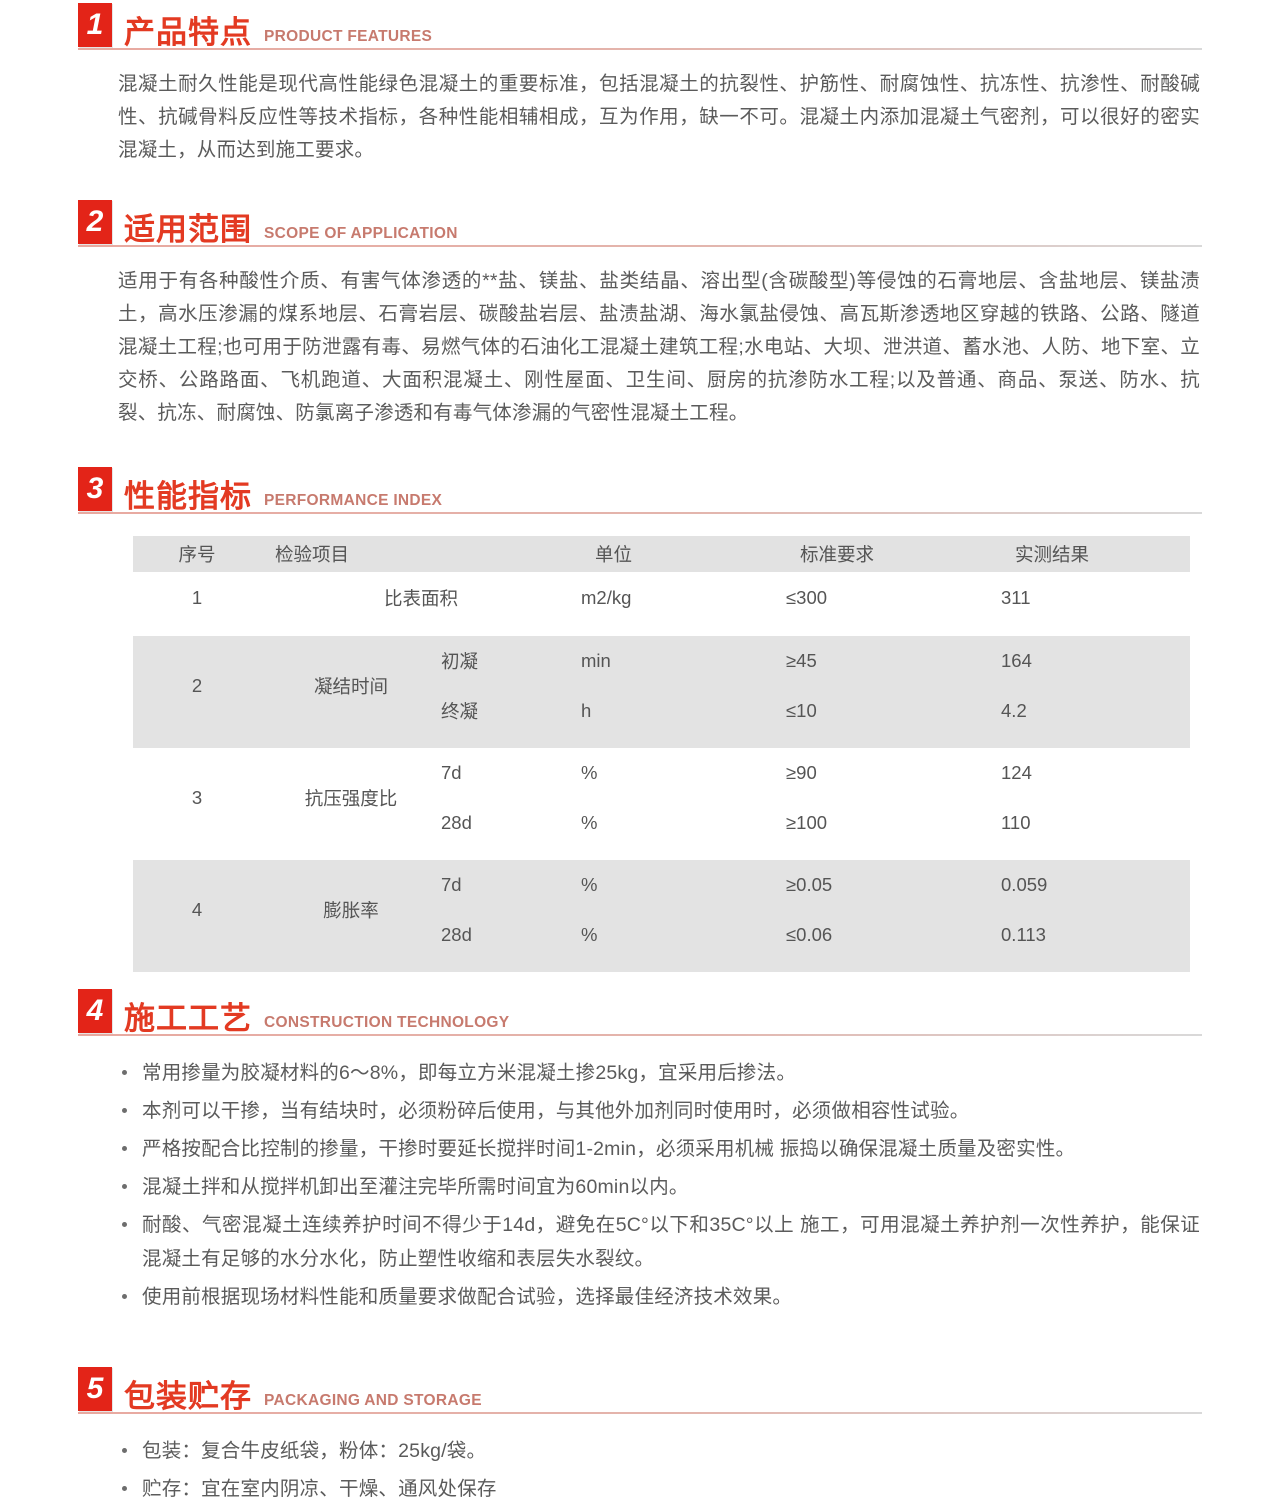  I want to click on list-item: 常用掺量为胶凝材料的6～8%，即每立方米混凝土掺25kg，宜采用后掺法。, so click(660, 1073).